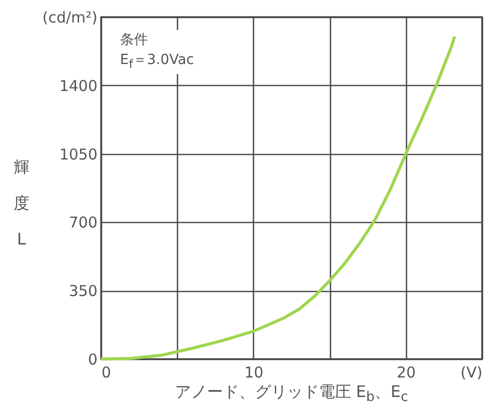  What do you see at coordinates (93, 359) in the screenshot?
I see `y-tick-label: 0` at bounding box center [93, 359].